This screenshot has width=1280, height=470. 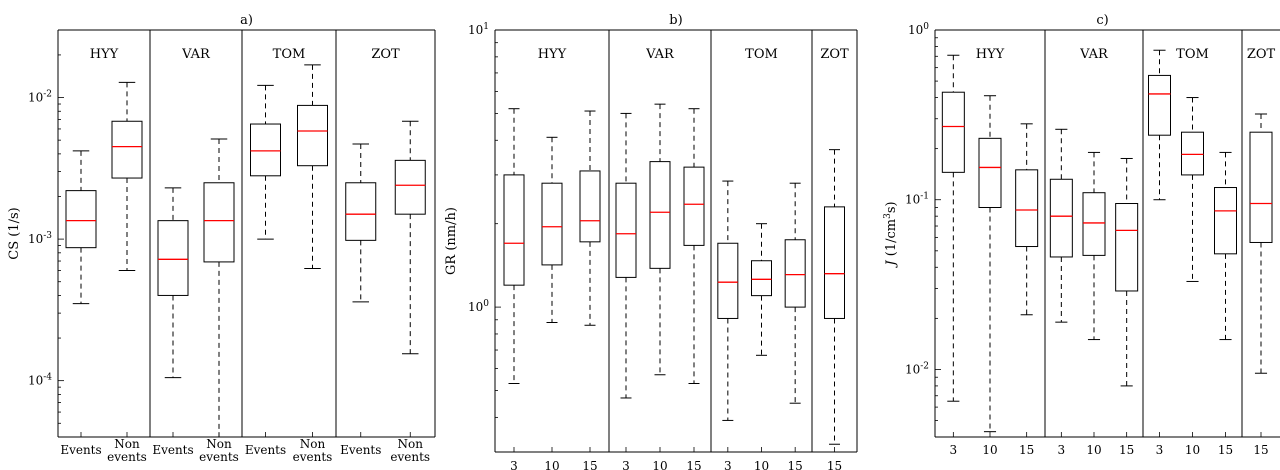 What do you see at coordinates (360, 450) in the screenshot?
I see `x-tick-label: Events` at bounding box center [360, 450].